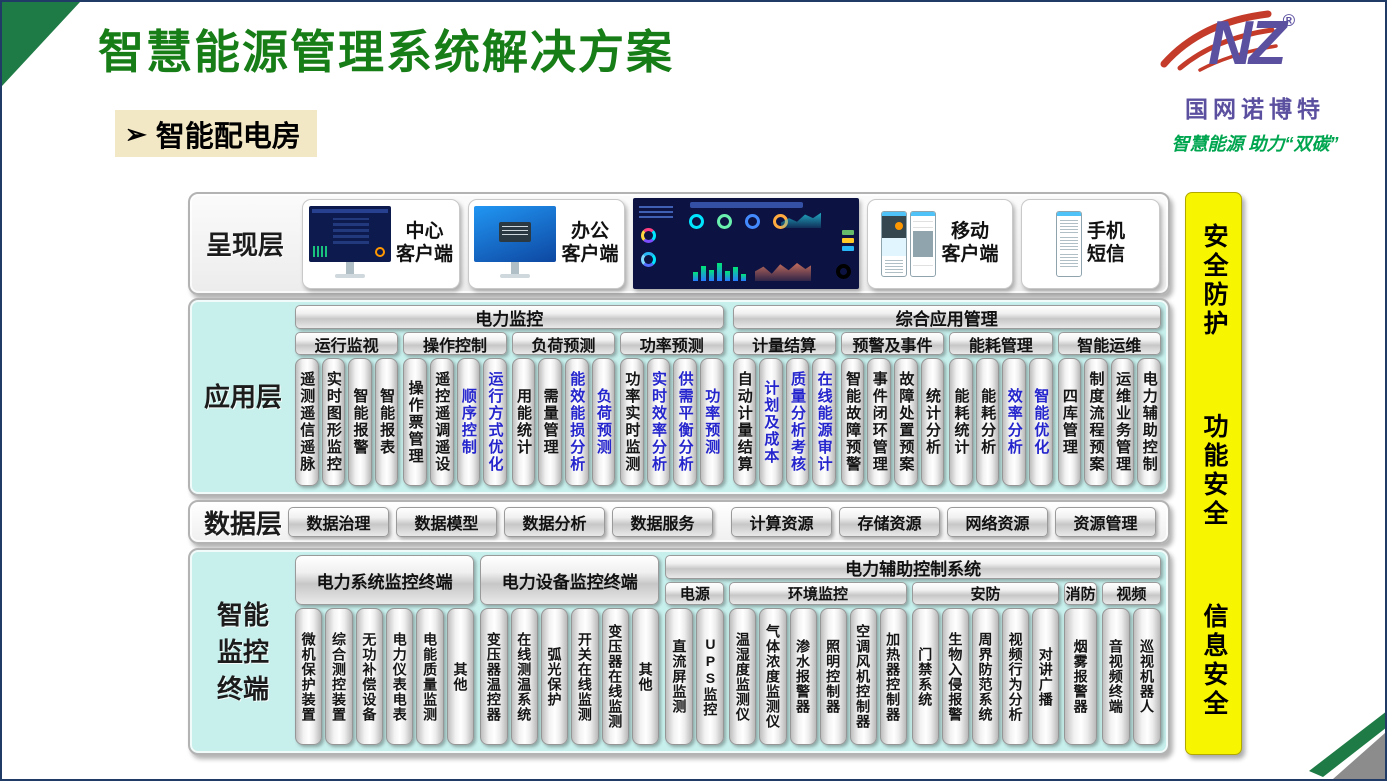 Image resolution: width=1387 pixels, height=781 pixels. Describe the element at coordinates (576, 422) in the screenshot. I see `app-function-button: 能效能损分析` at that location.